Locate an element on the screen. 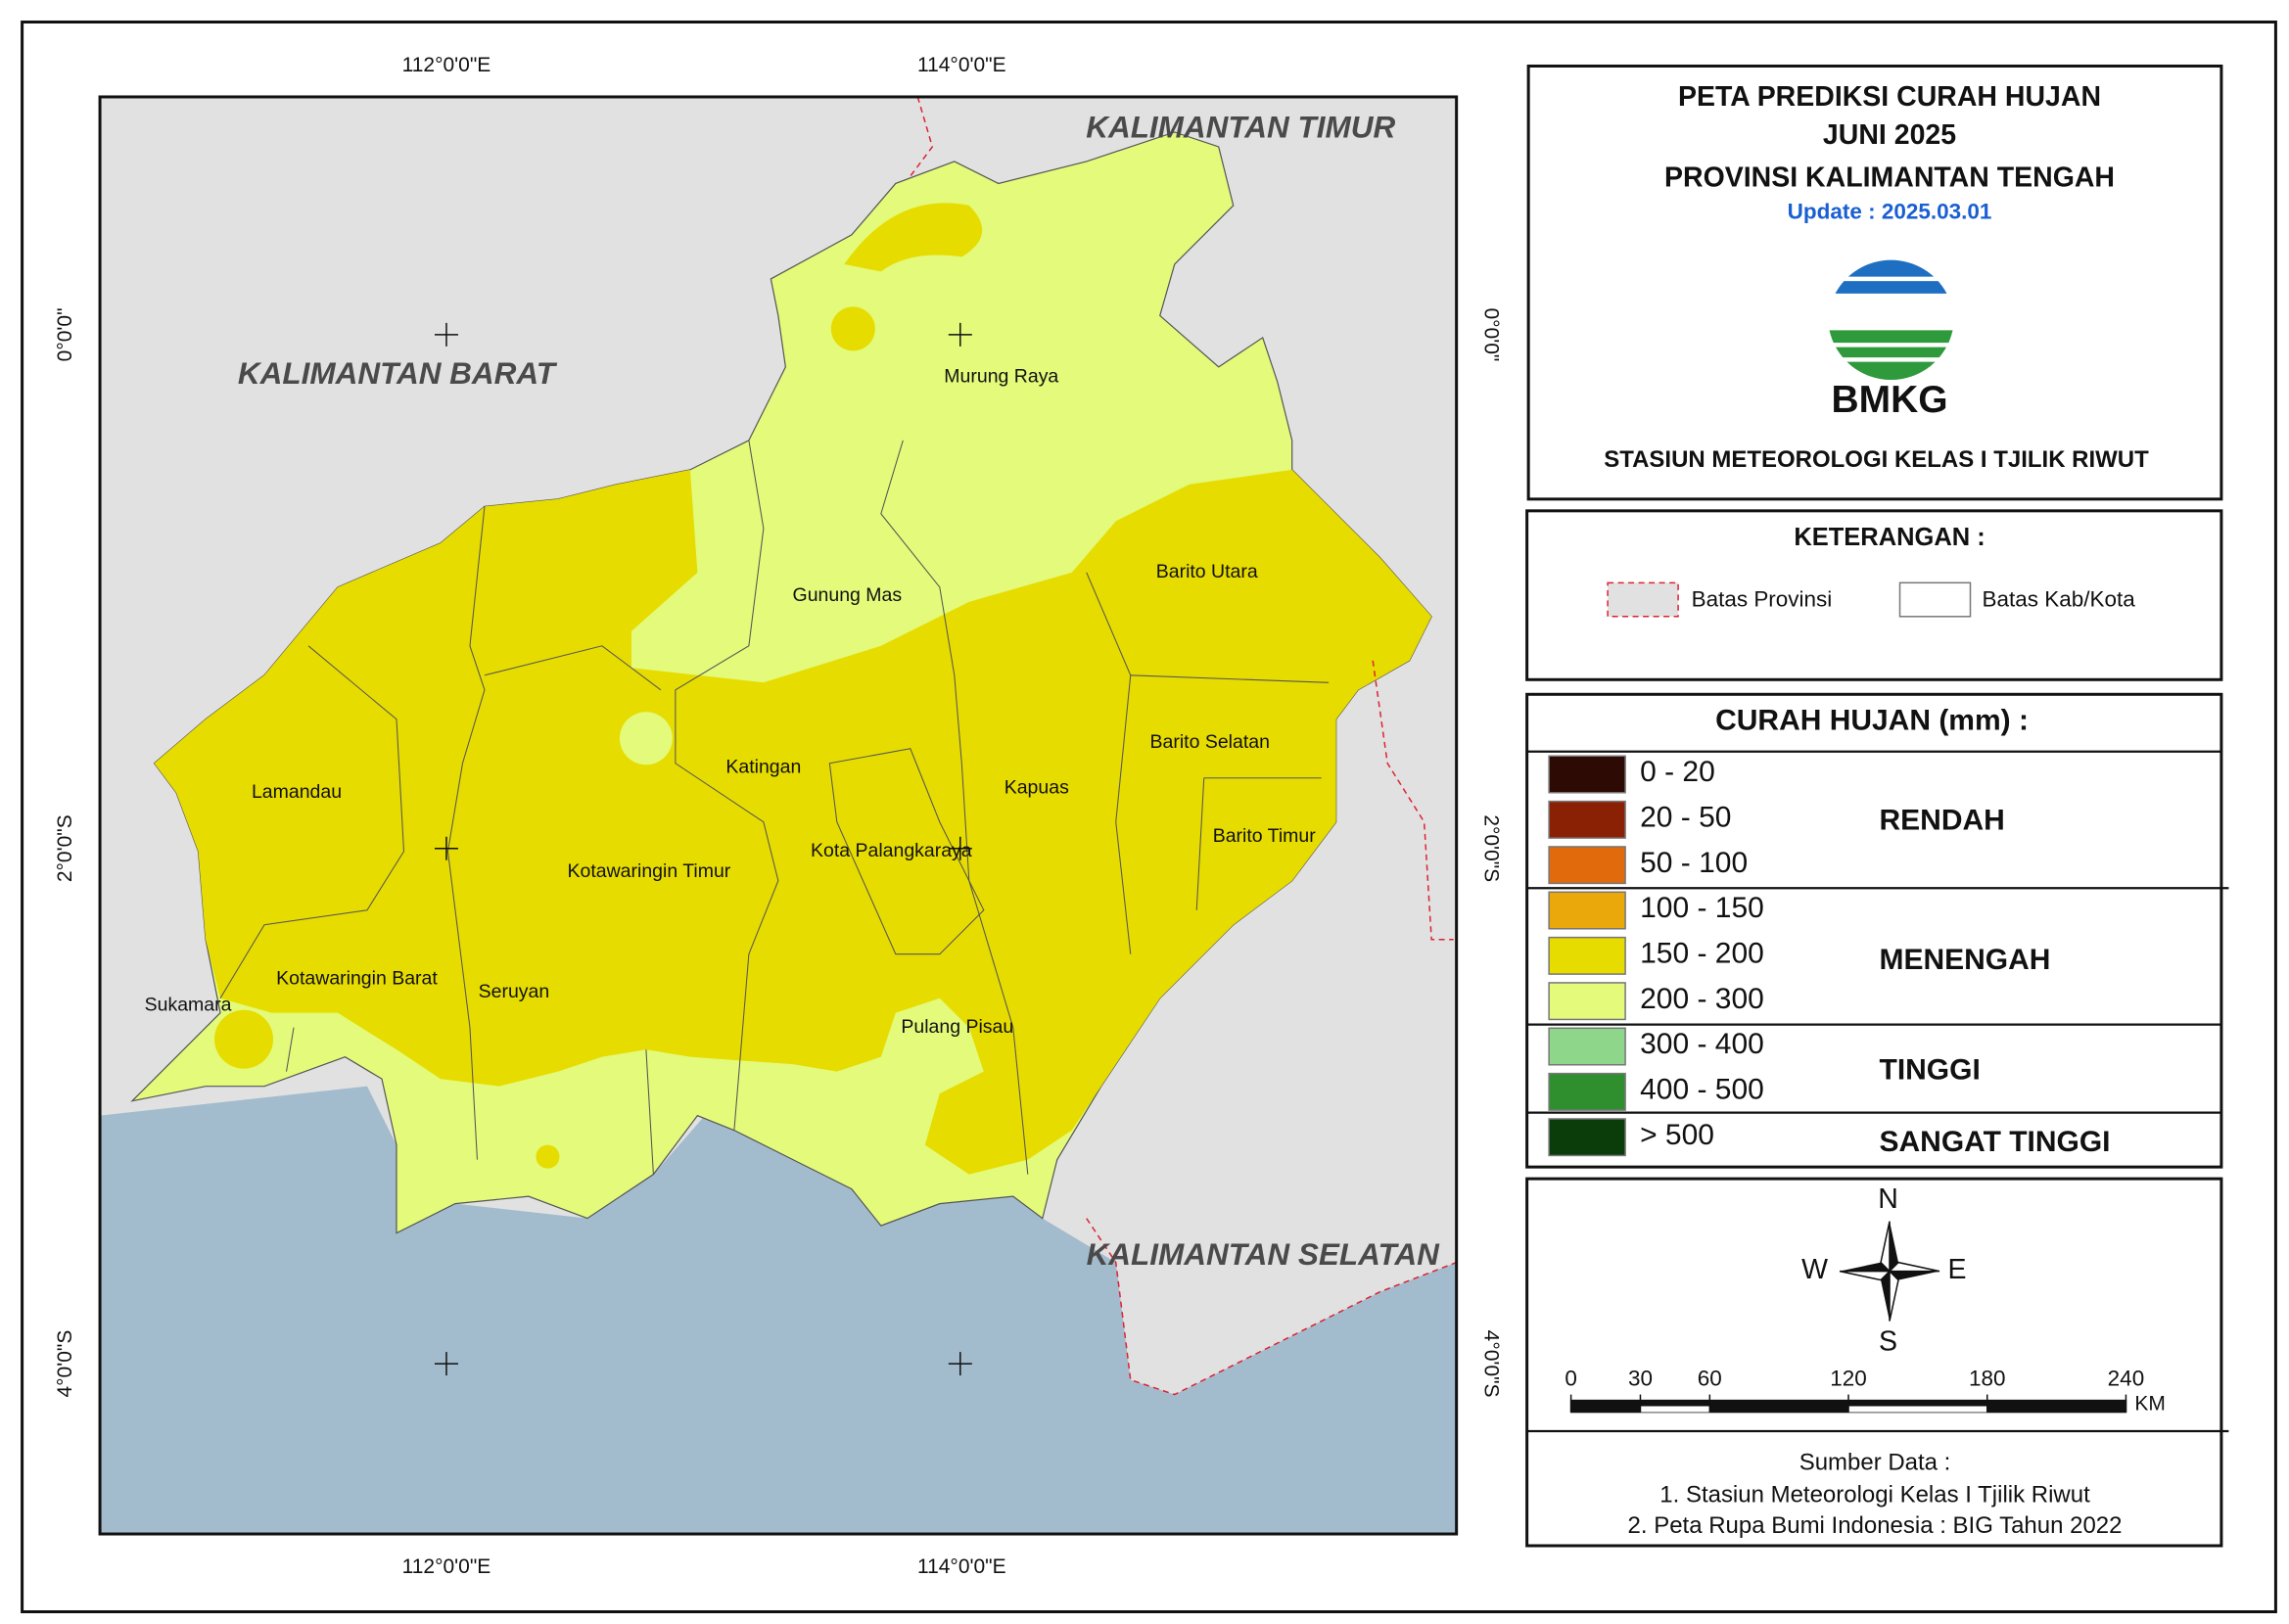 The height and width of the screenshot is (1624, 2289). class-group: MENENGAH is located at coordinates (1965, 960).